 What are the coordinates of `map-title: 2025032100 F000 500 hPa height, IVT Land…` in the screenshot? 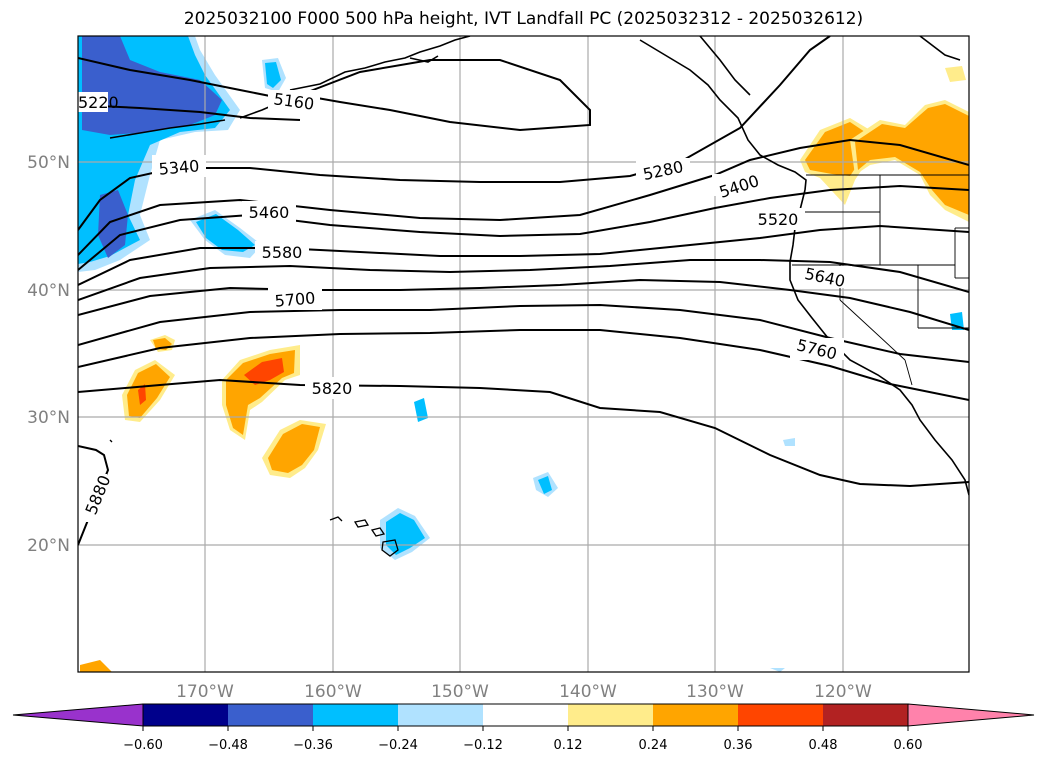 It's located at (523, 19).